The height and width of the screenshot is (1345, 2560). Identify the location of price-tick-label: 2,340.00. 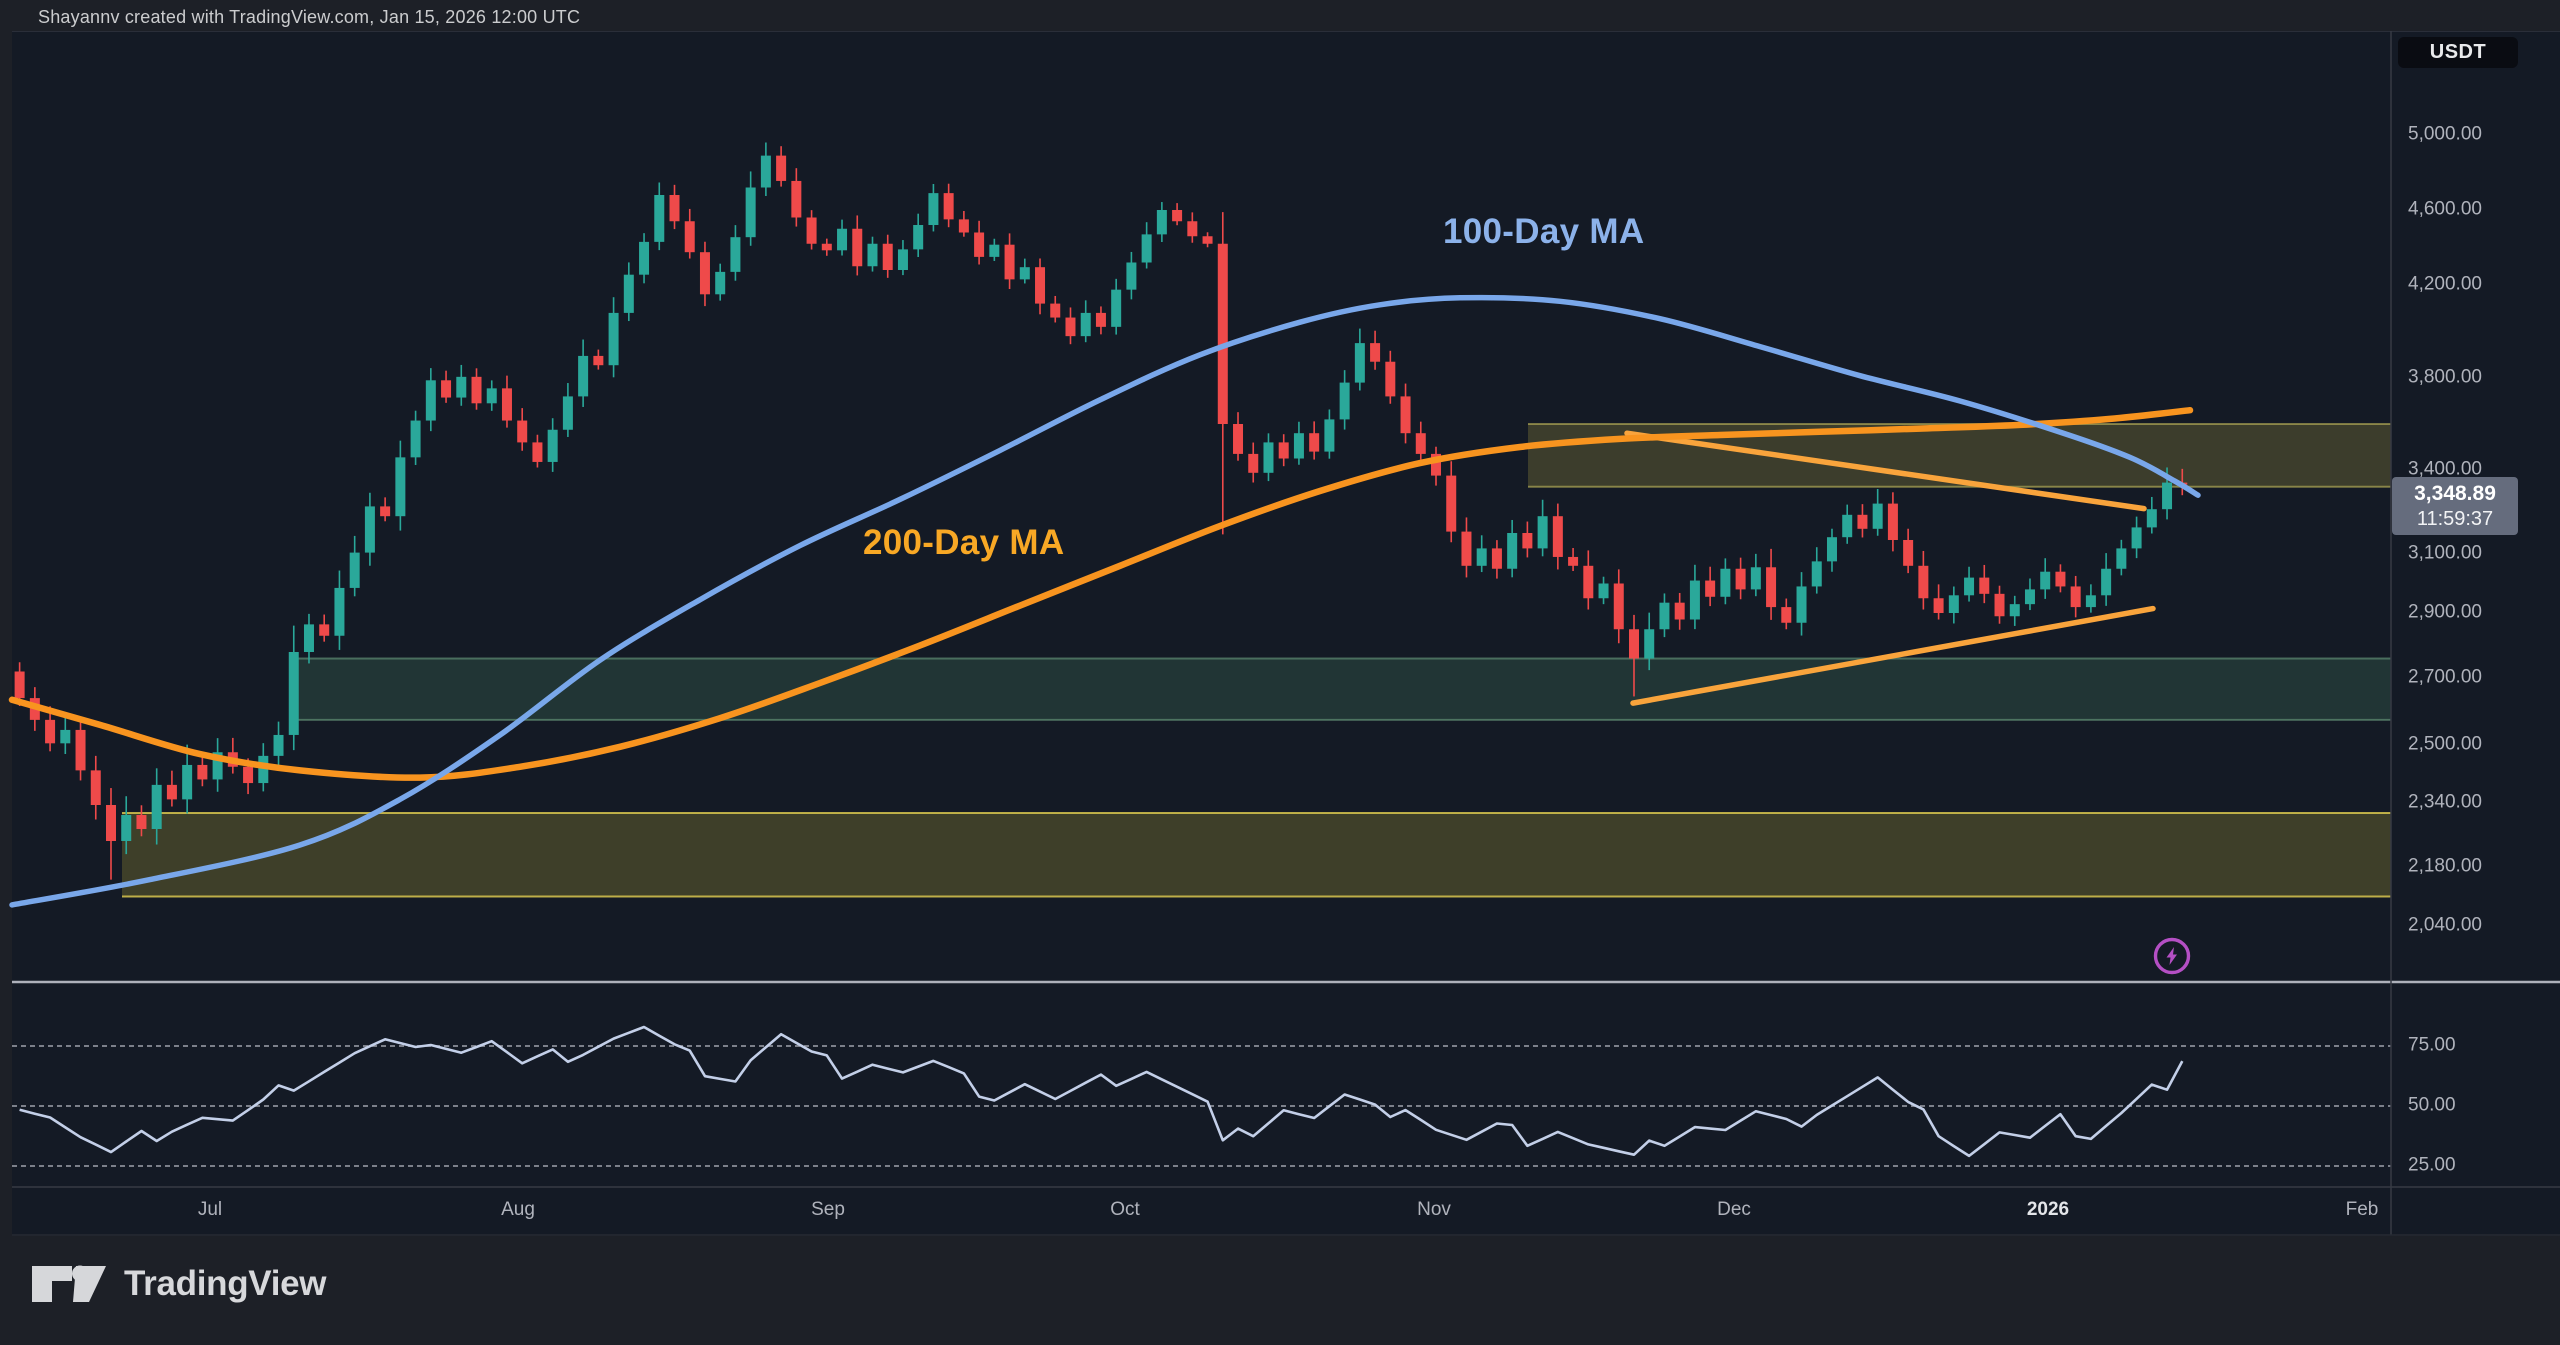
(2445, 802).